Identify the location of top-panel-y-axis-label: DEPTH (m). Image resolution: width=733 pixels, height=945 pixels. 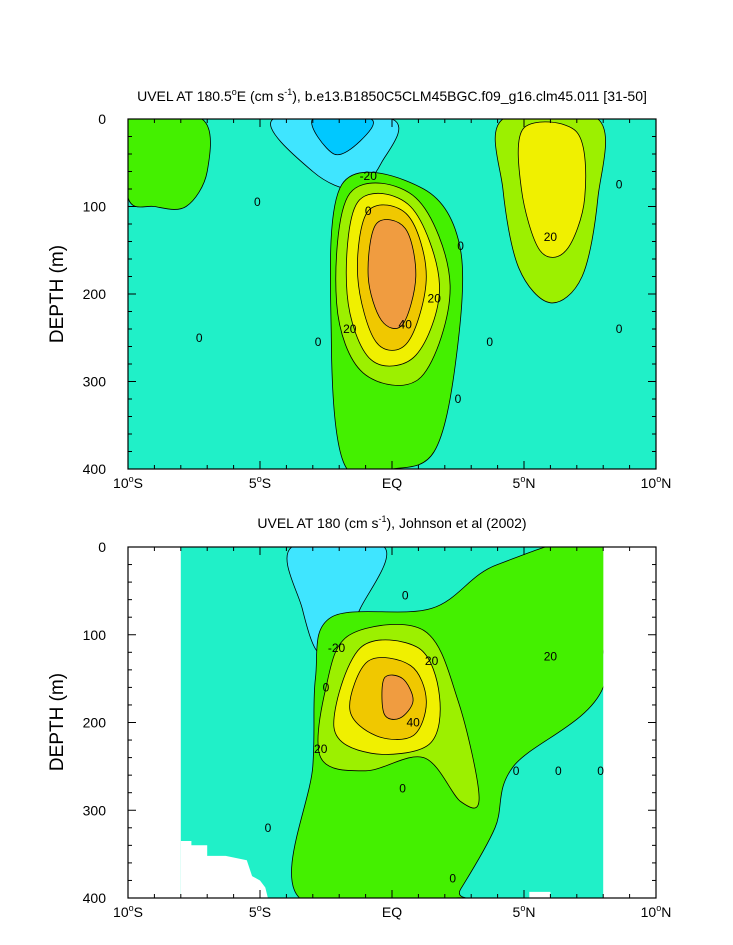
(57, 294).